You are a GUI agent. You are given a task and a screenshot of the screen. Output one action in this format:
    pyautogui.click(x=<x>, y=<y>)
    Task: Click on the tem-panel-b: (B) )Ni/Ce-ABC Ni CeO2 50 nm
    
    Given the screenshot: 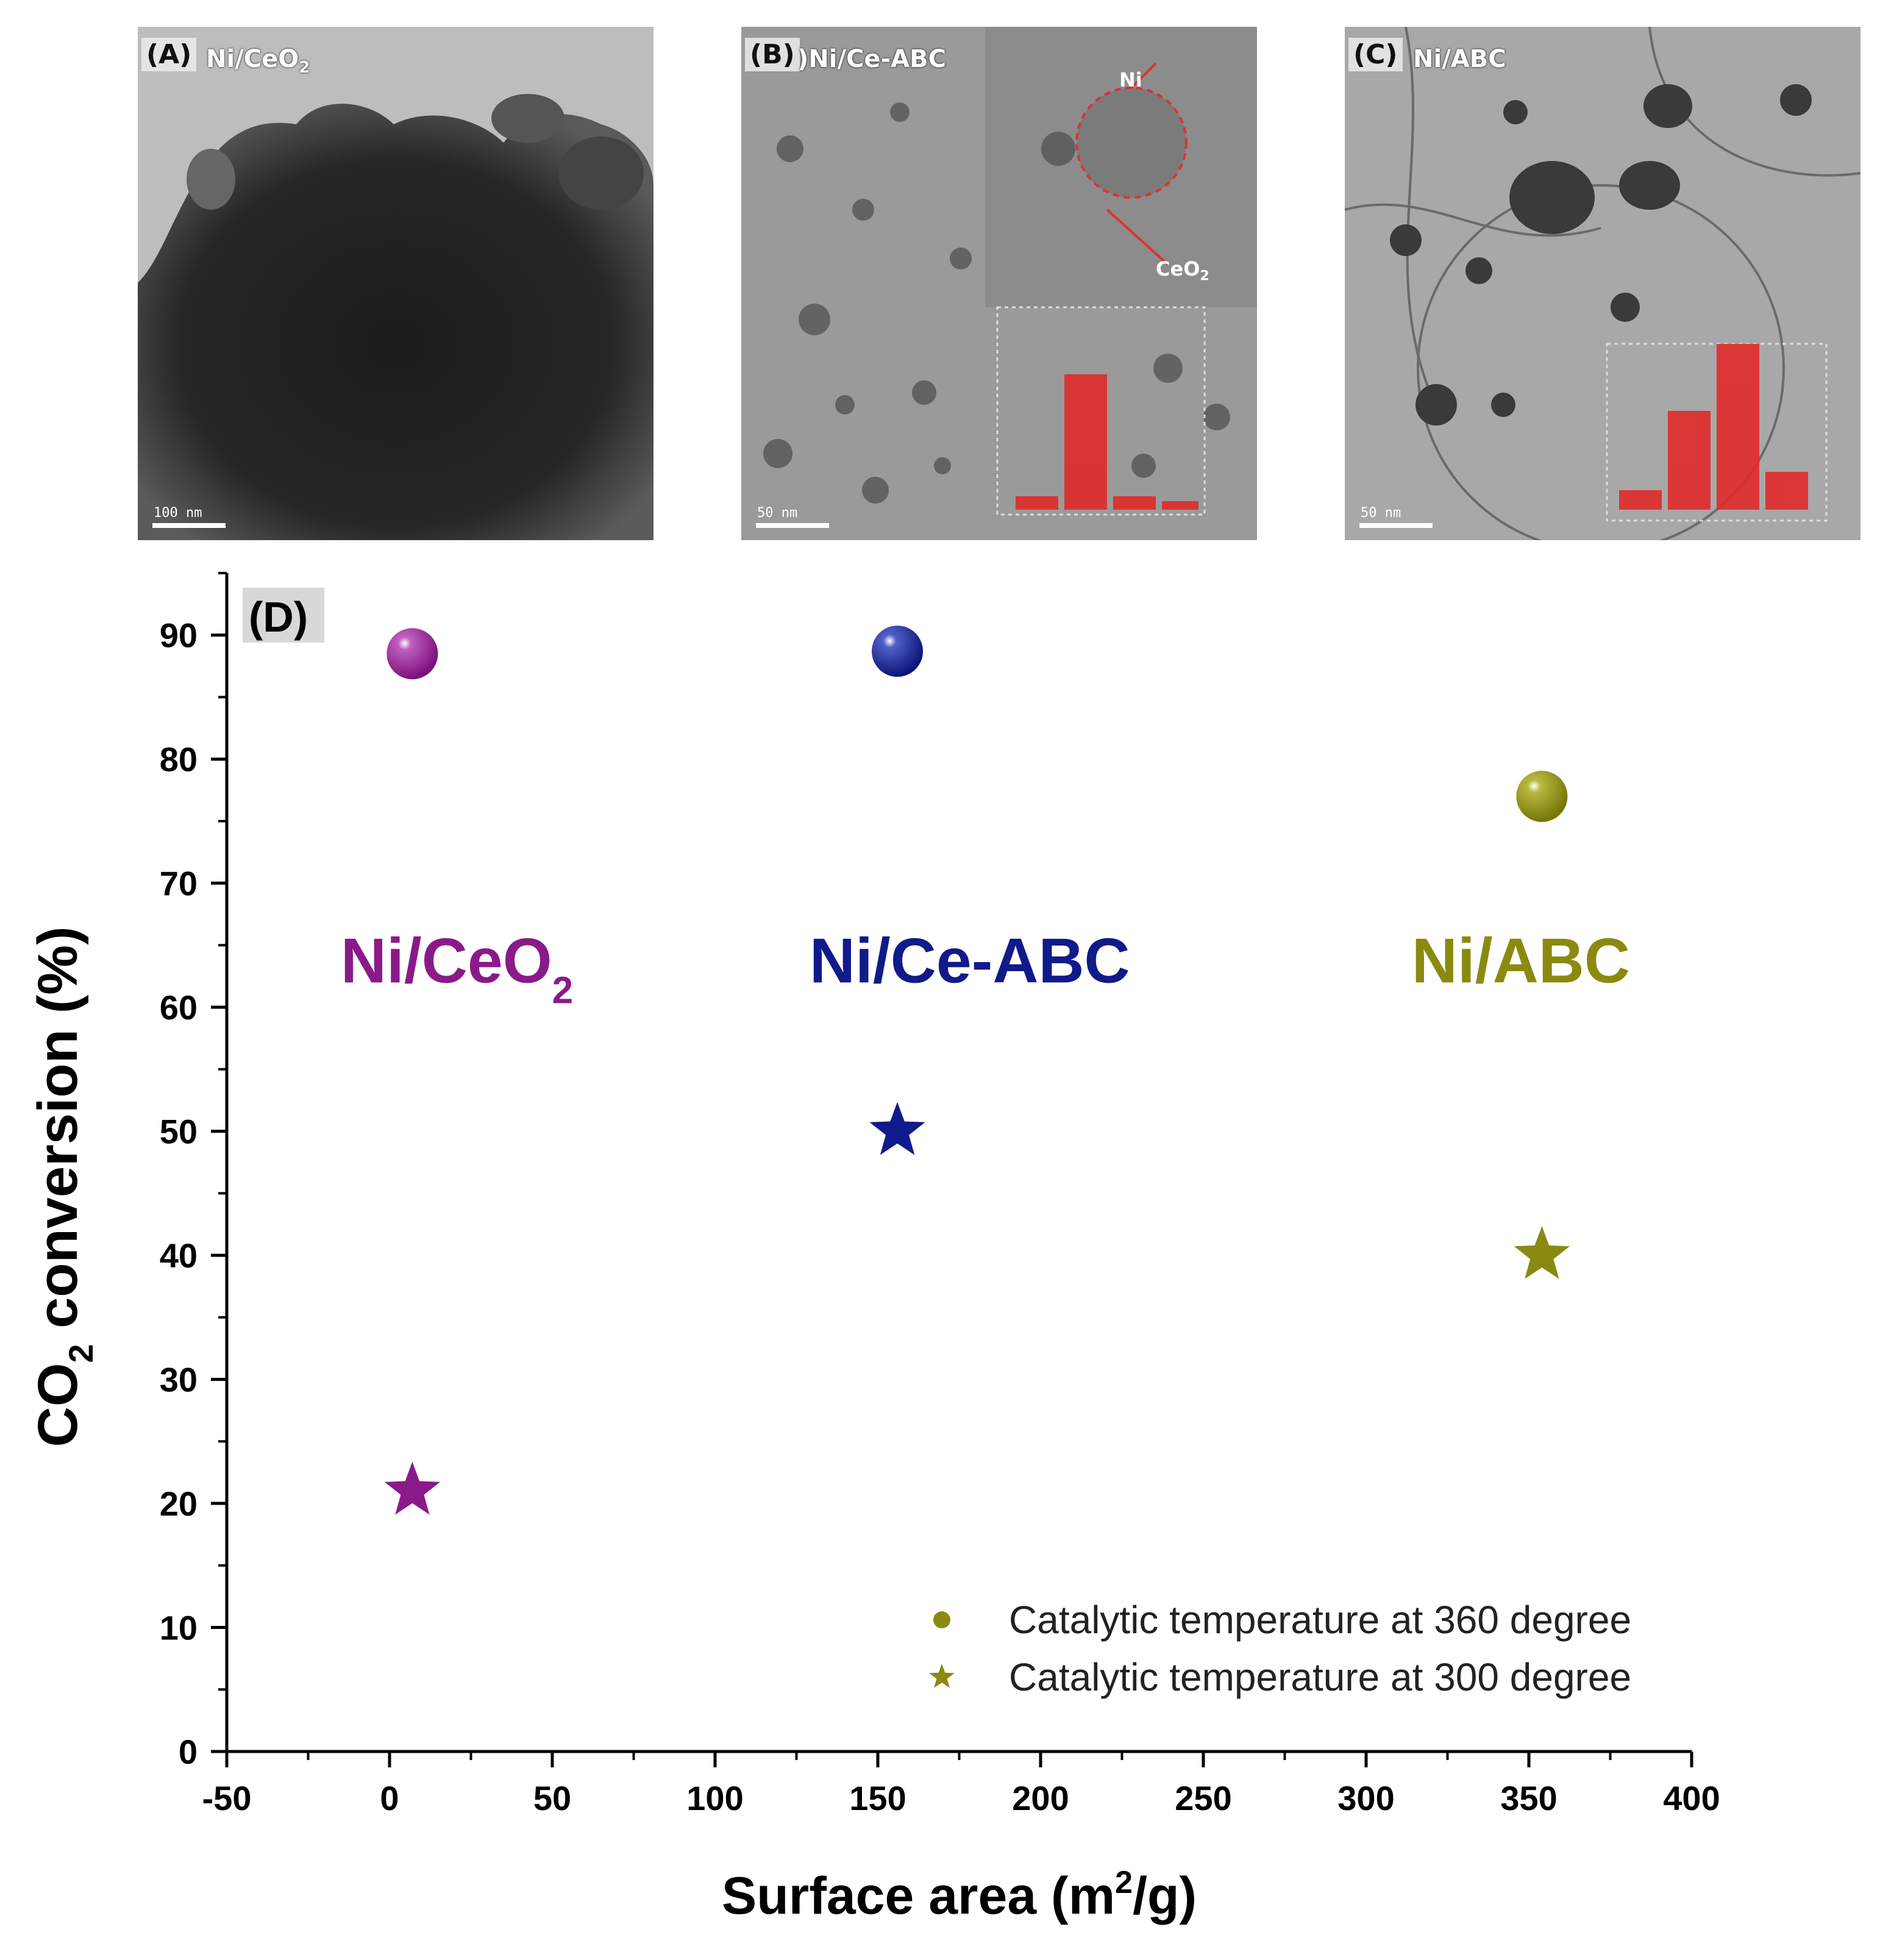 What is the action you would take?
    pyautogui.click(x=999, y=283)
    